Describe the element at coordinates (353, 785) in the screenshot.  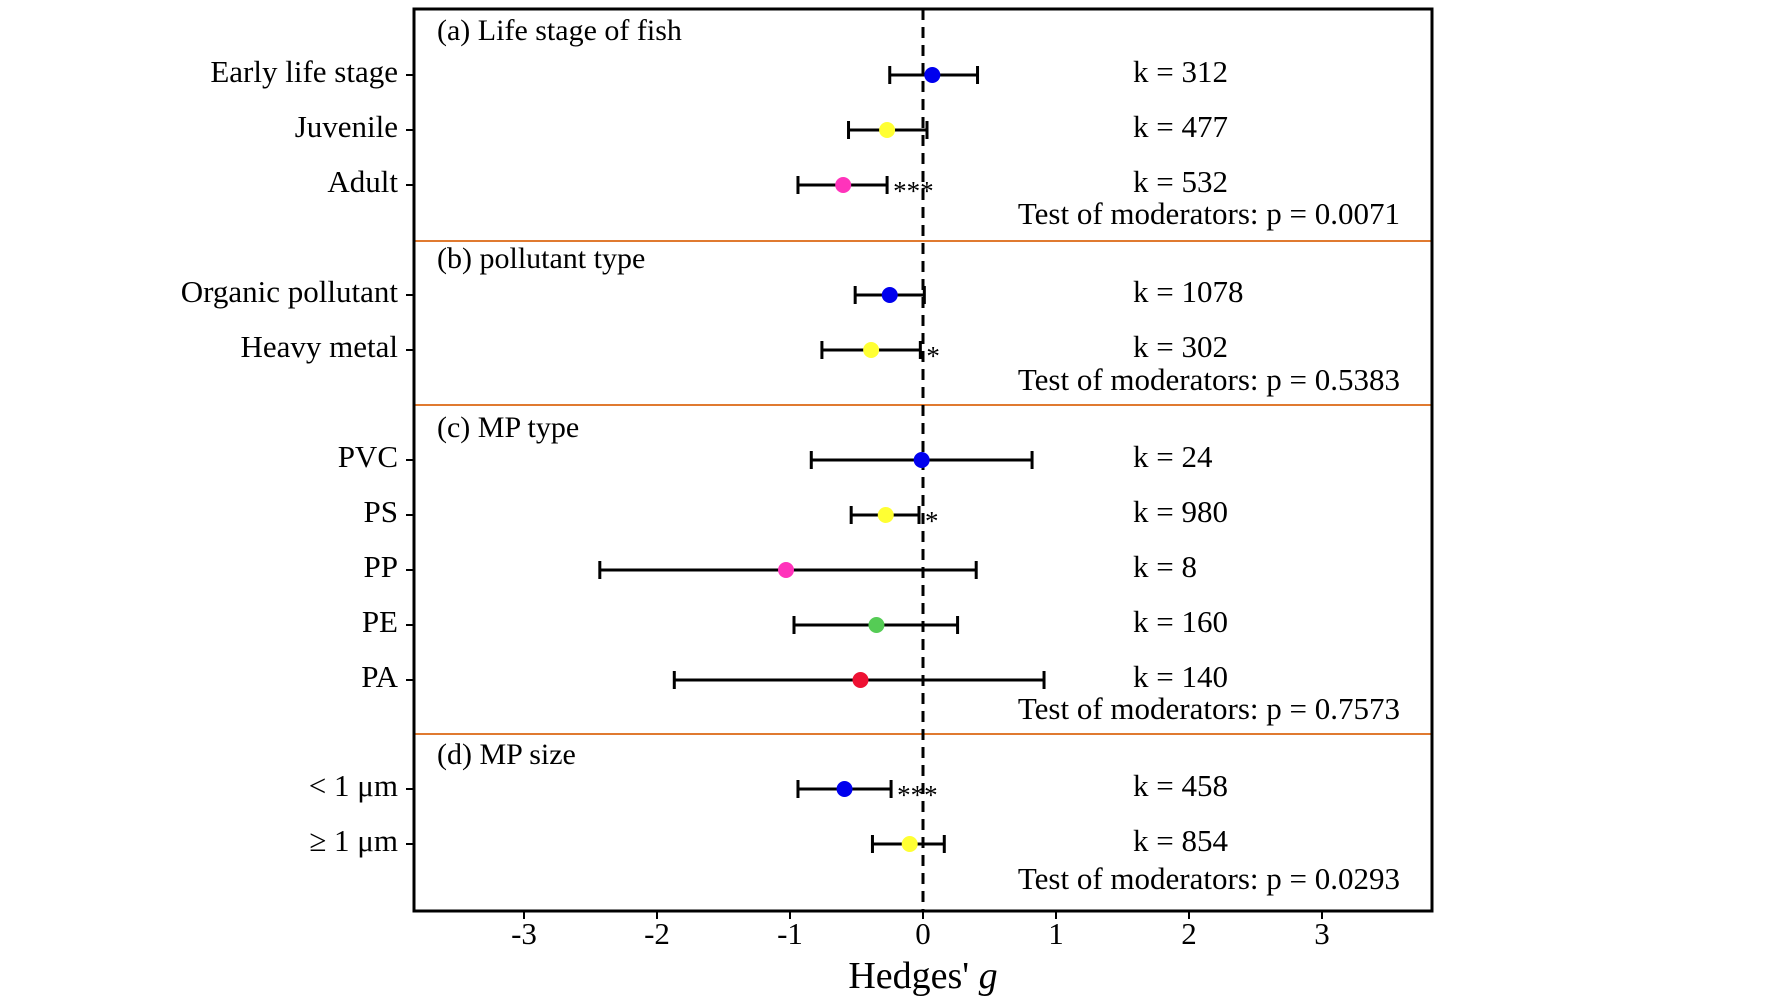
I see `row-label: < 1 μm` at that location.